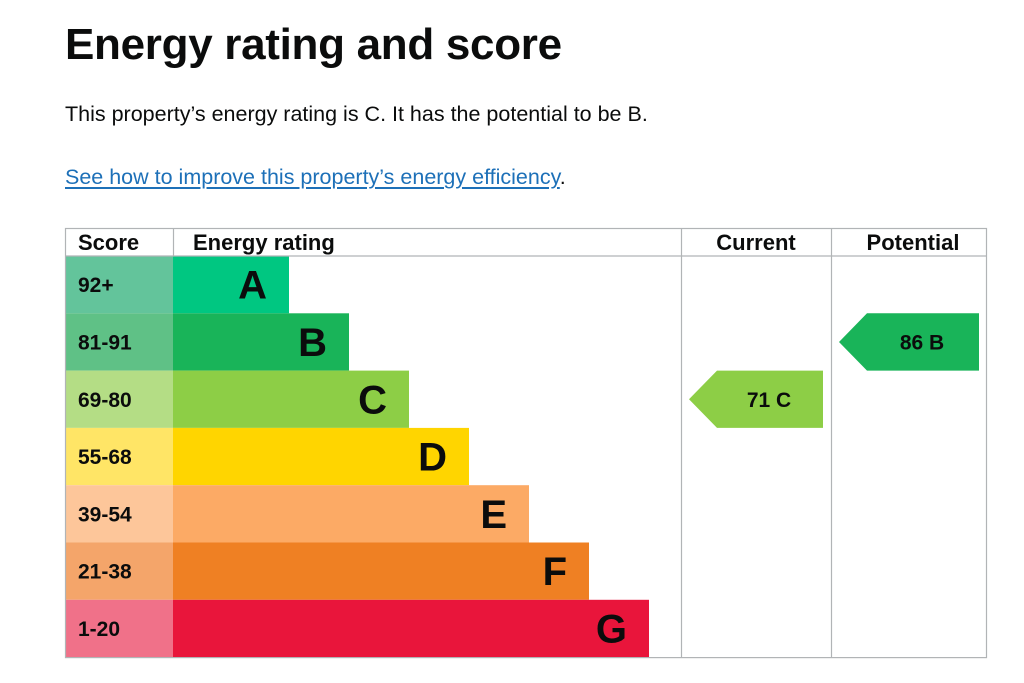 The height and width of the screenshot is (683, 1024). I want to click on header-energy-rating: Energy rating, so click(264, 242).